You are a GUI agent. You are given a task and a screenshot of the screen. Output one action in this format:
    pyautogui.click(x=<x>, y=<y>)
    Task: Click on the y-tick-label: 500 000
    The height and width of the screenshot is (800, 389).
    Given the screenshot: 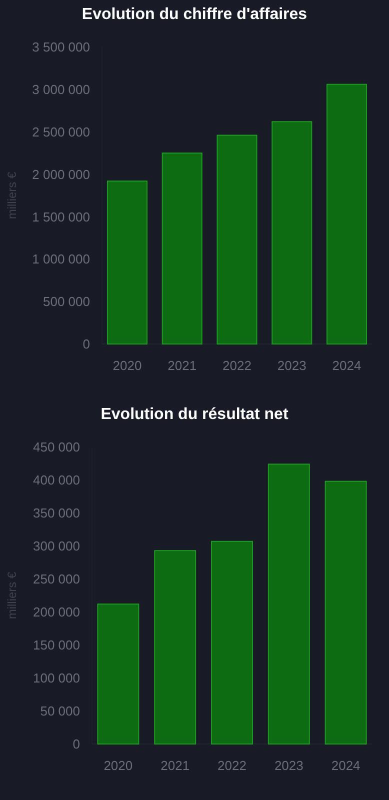 What is the action you would take?
    pyautogui.click(x=66, y=302)
    